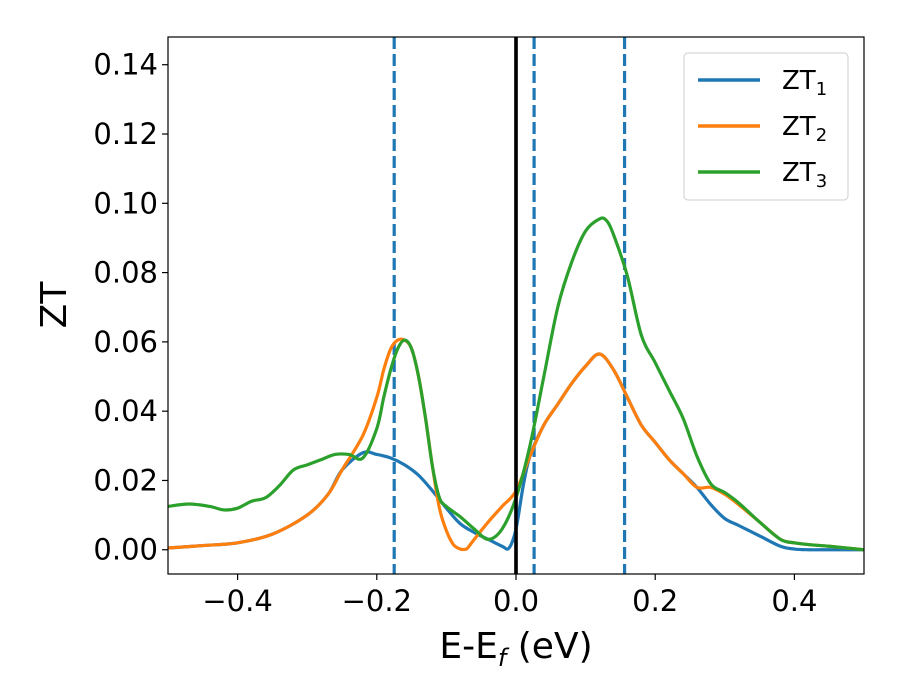 This screenshot has height=700, width=900. I want to click on y-tick-label: 0.00, so click(125, 550).